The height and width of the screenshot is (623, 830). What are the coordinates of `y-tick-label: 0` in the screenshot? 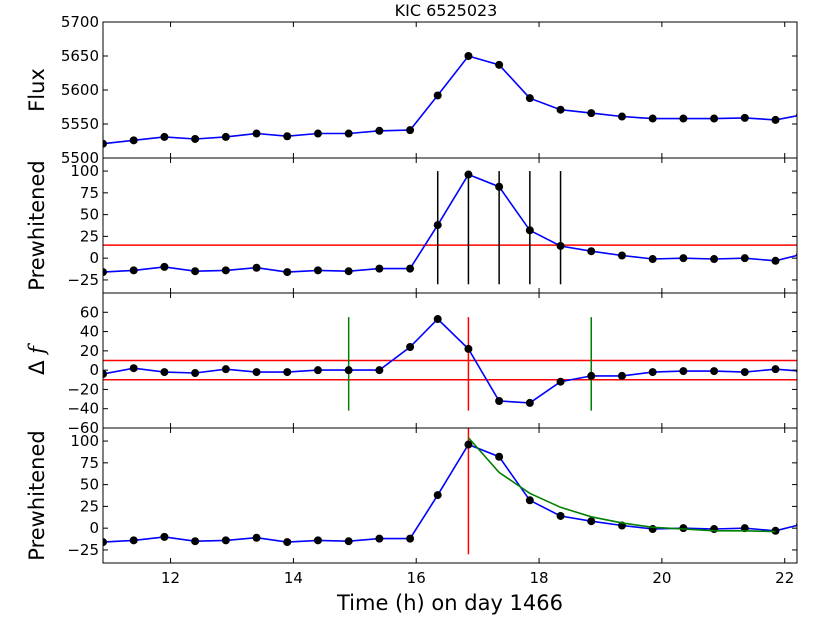 It's located at (94, 528).